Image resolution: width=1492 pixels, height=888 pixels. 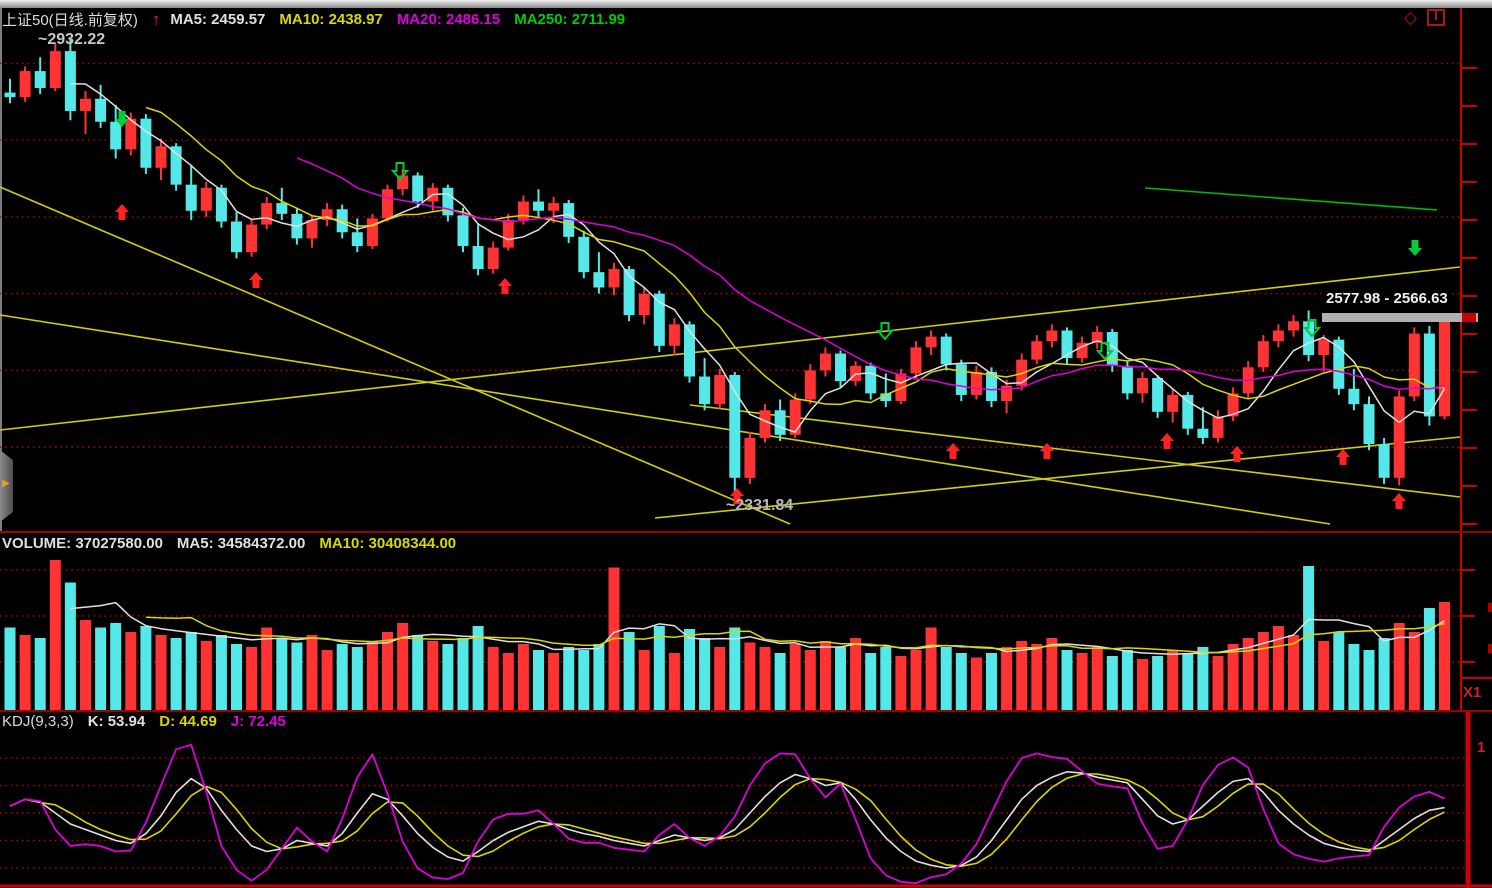 What do you see at coordinates (1400, 317) in the screenshot?
I see `current-price-band` at bounding box center [1400, 317].